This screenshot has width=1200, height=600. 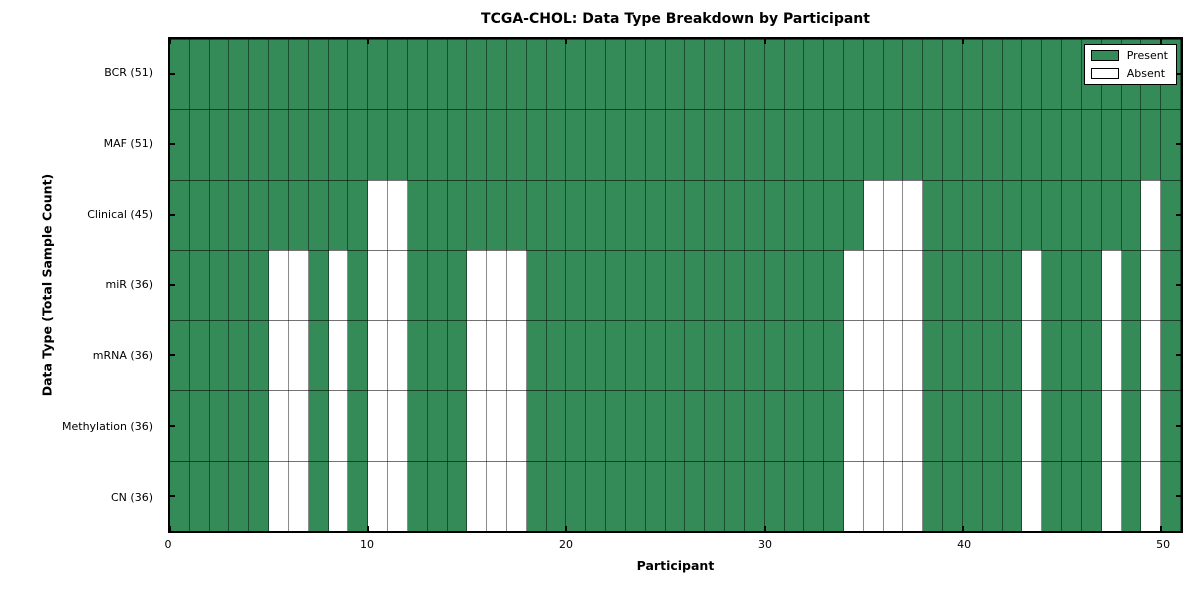 What do you see at coordinates (122, 356) in the screenshot?
I see `y-tick-label: mRNA (36)` at bounding box center [122, 356].